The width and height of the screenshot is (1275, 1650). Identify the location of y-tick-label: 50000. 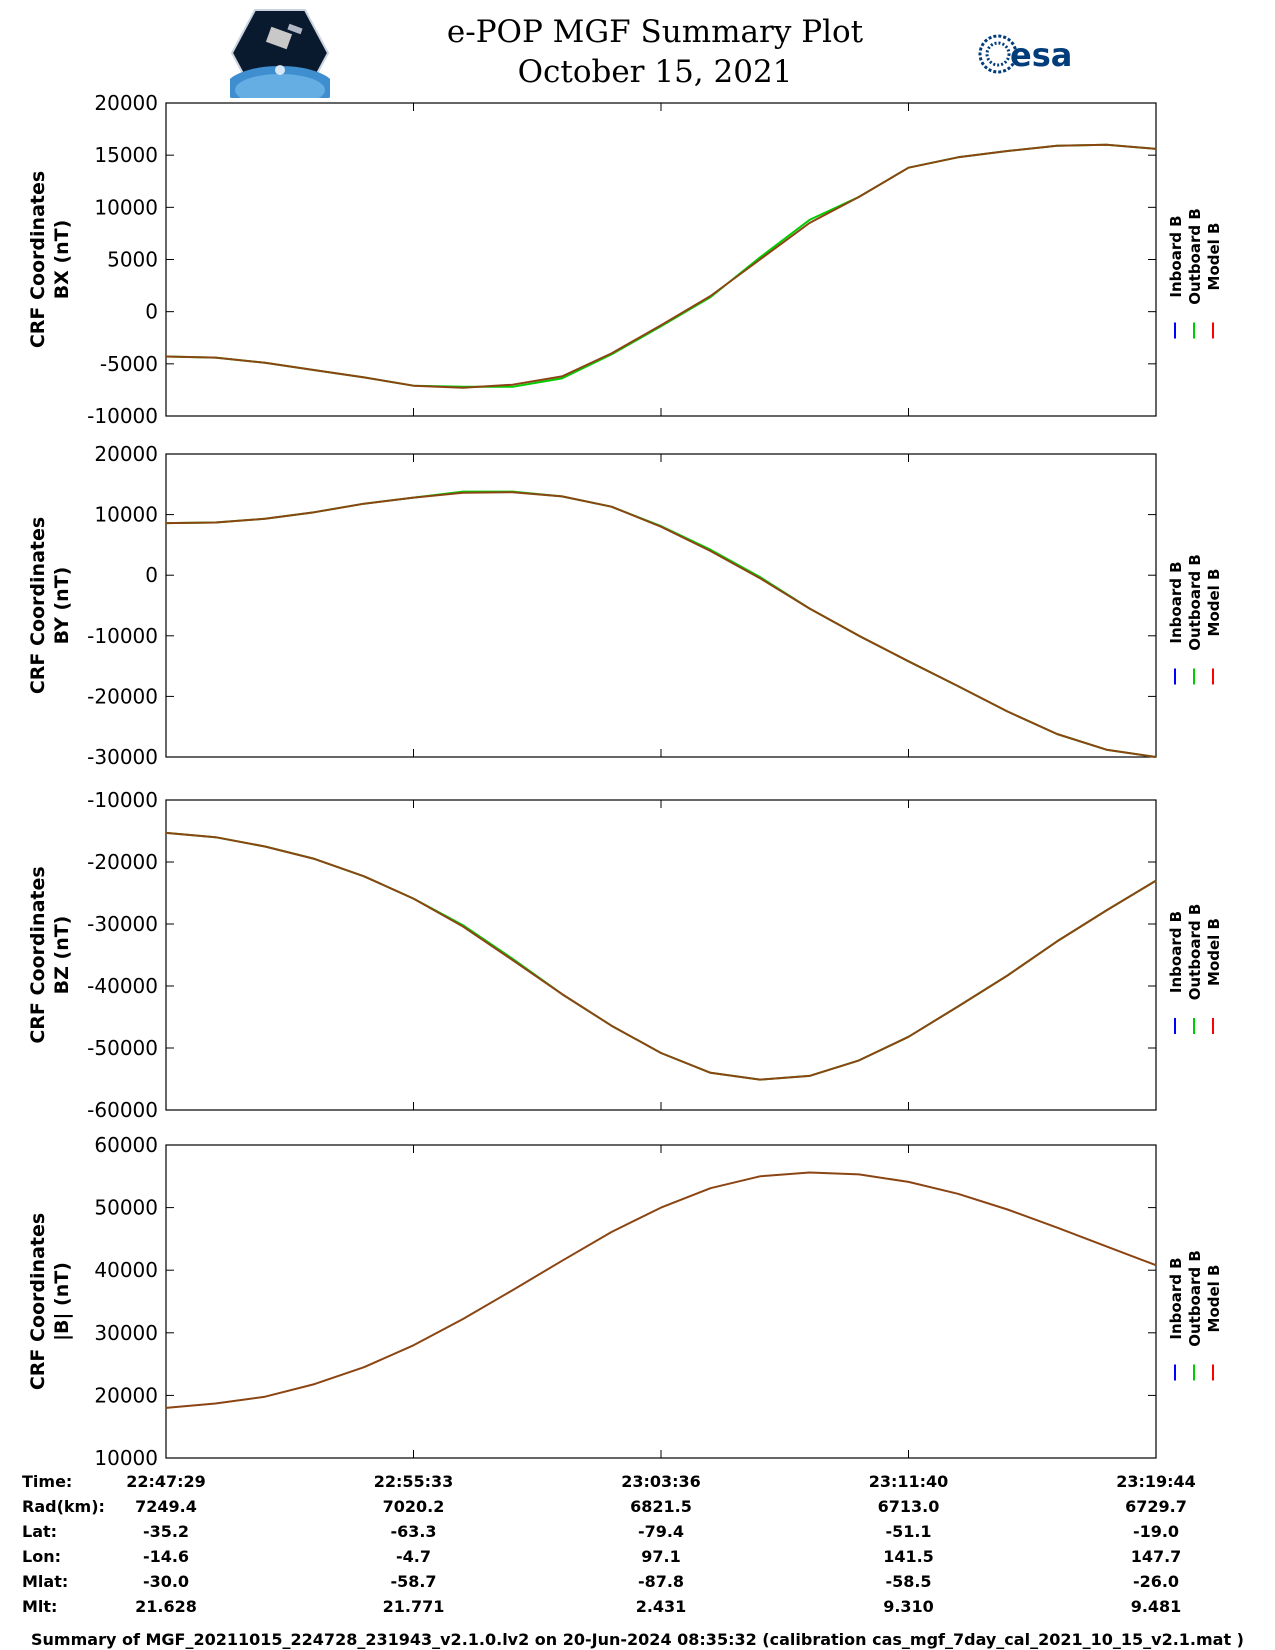
(126, 1208).